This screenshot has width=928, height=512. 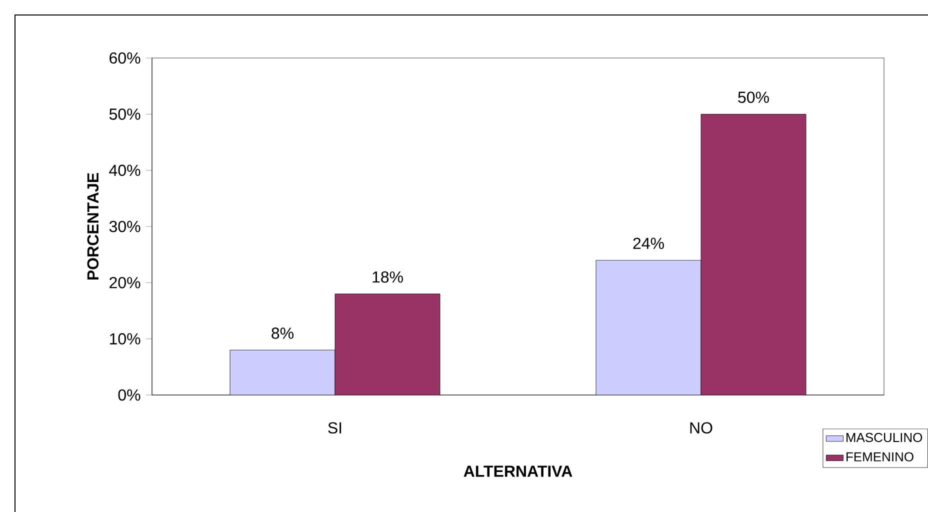 What do you see at coordinates (93, 226) in the screenshot?
I see `y-axis-title: PORCENTAJE` at bounding box center [93, 226].